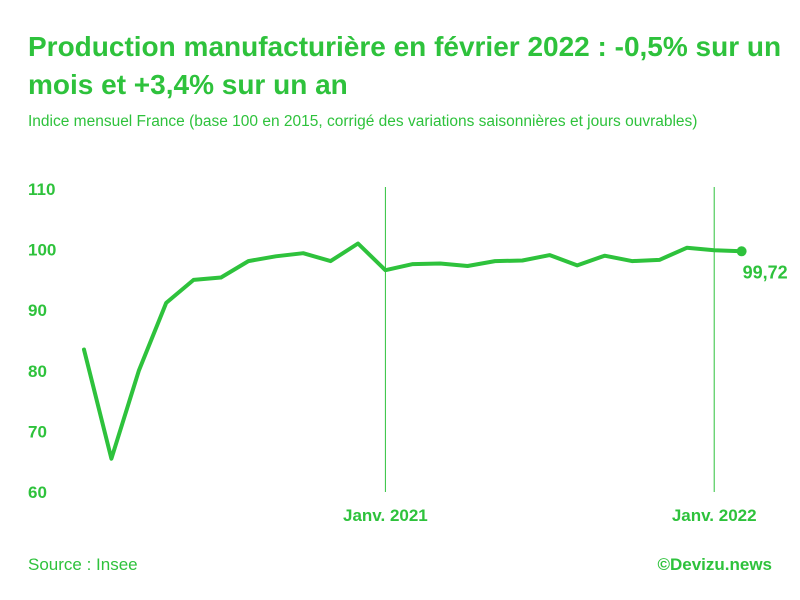 The width and height of the screenshot is (800, 600). What do you see at coordinates (741, 251) in the screenshot?
I see `last-point-marker` at bounding box center [741, 251].